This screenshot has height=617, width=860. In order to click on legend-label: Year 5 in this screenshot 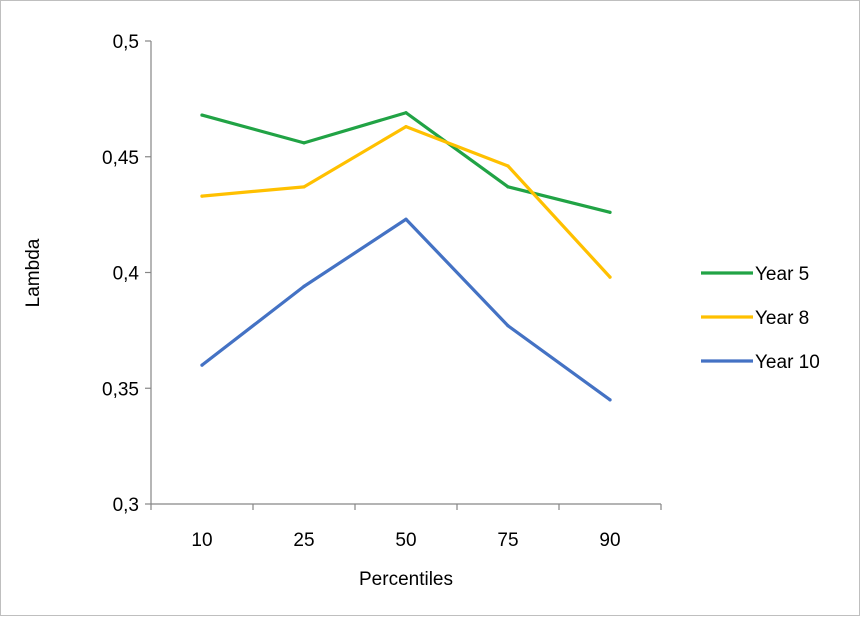, I will do `click(782, 274)`.